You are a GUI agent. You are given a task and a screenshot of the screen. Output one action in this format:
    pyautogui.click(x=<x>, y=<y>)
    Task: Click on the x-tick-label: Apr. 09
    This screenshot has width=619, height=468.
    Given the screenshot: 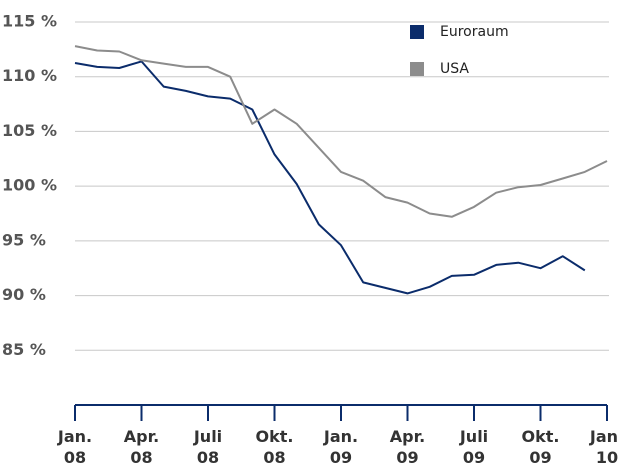 What is the action you would take?
    pyautogui.click(x=408, y=447)
    